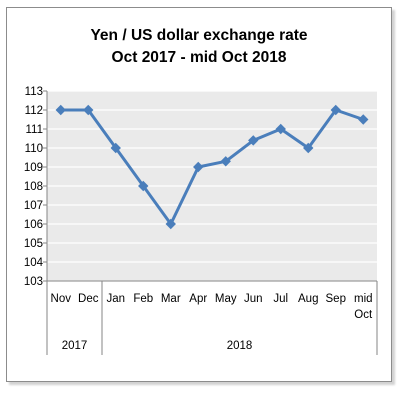 This screenshot has width=407, height=402. I want to click on y-tick-label: 103, so click(33, 282).